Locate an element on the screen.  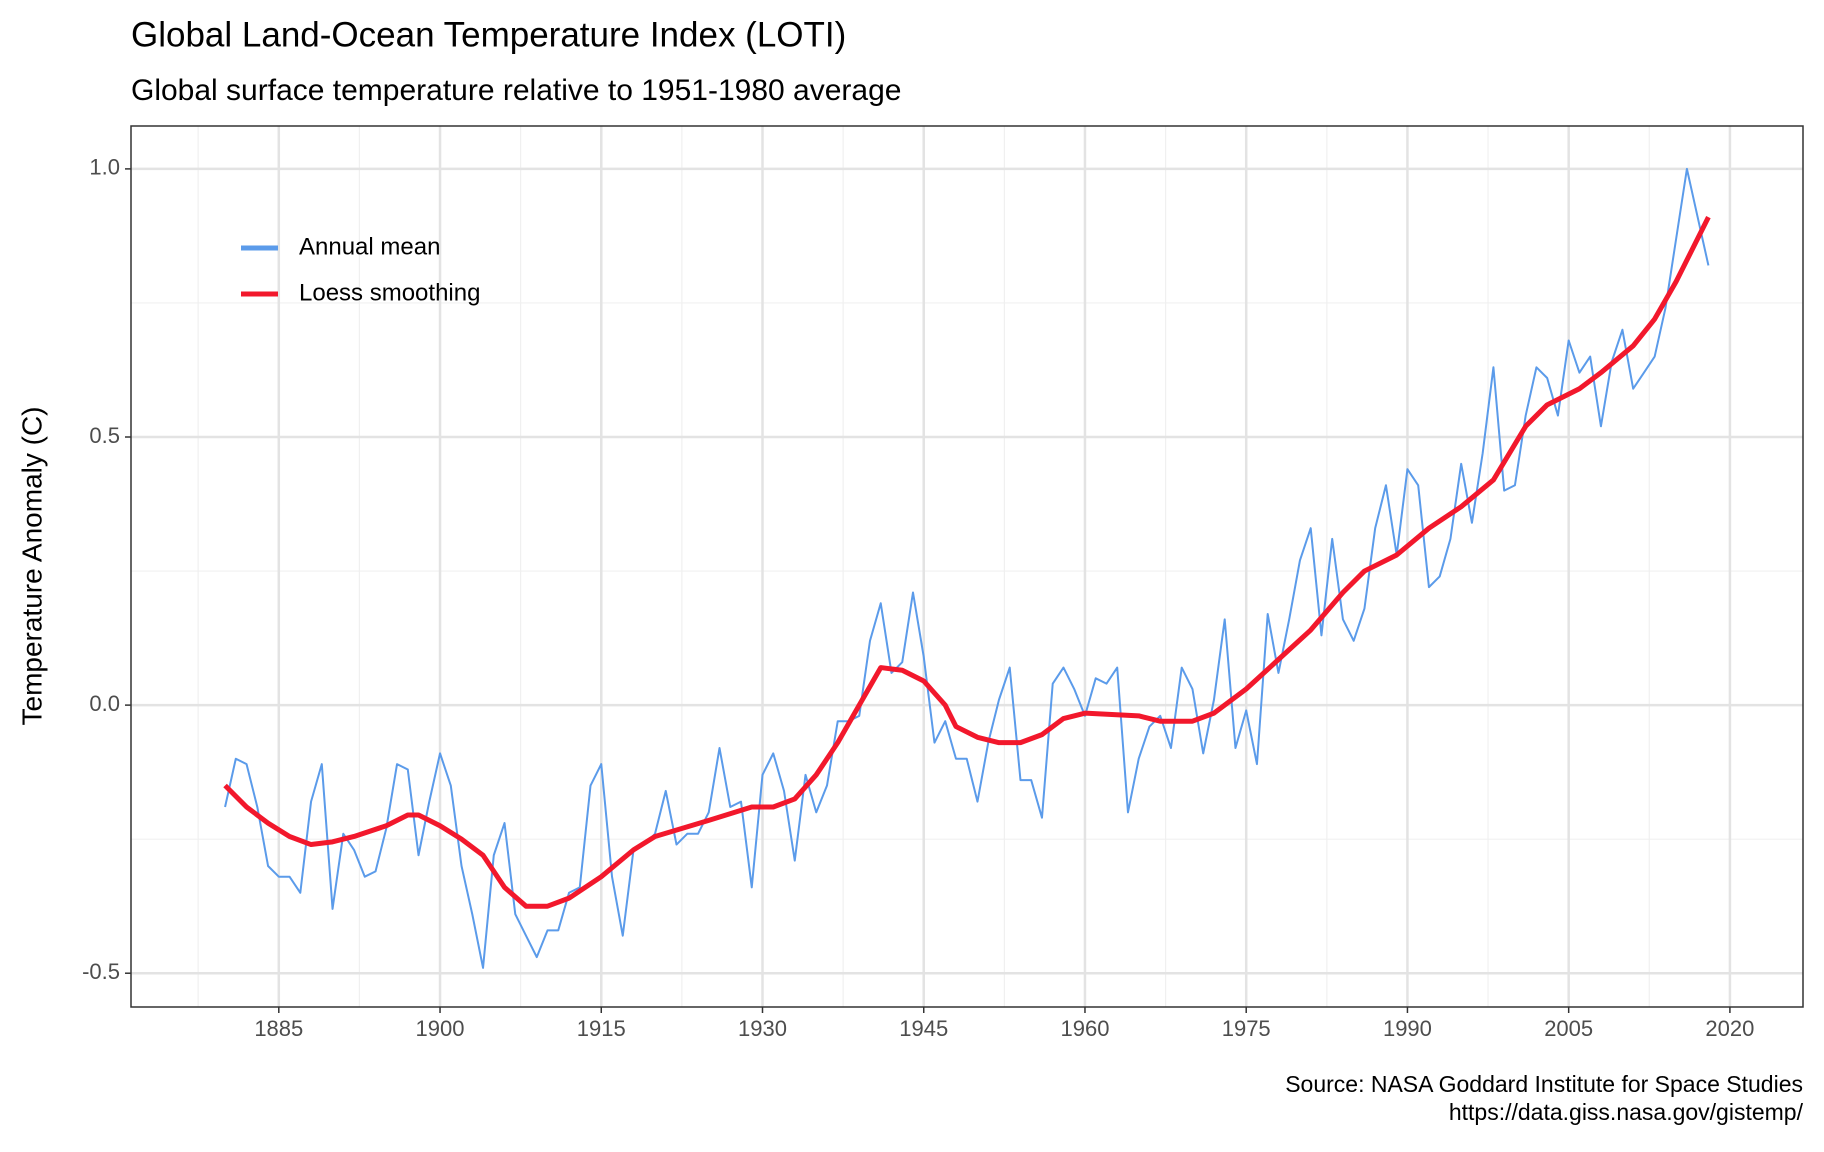
legend-label: Annual mean is located at coordinates (369, 246).